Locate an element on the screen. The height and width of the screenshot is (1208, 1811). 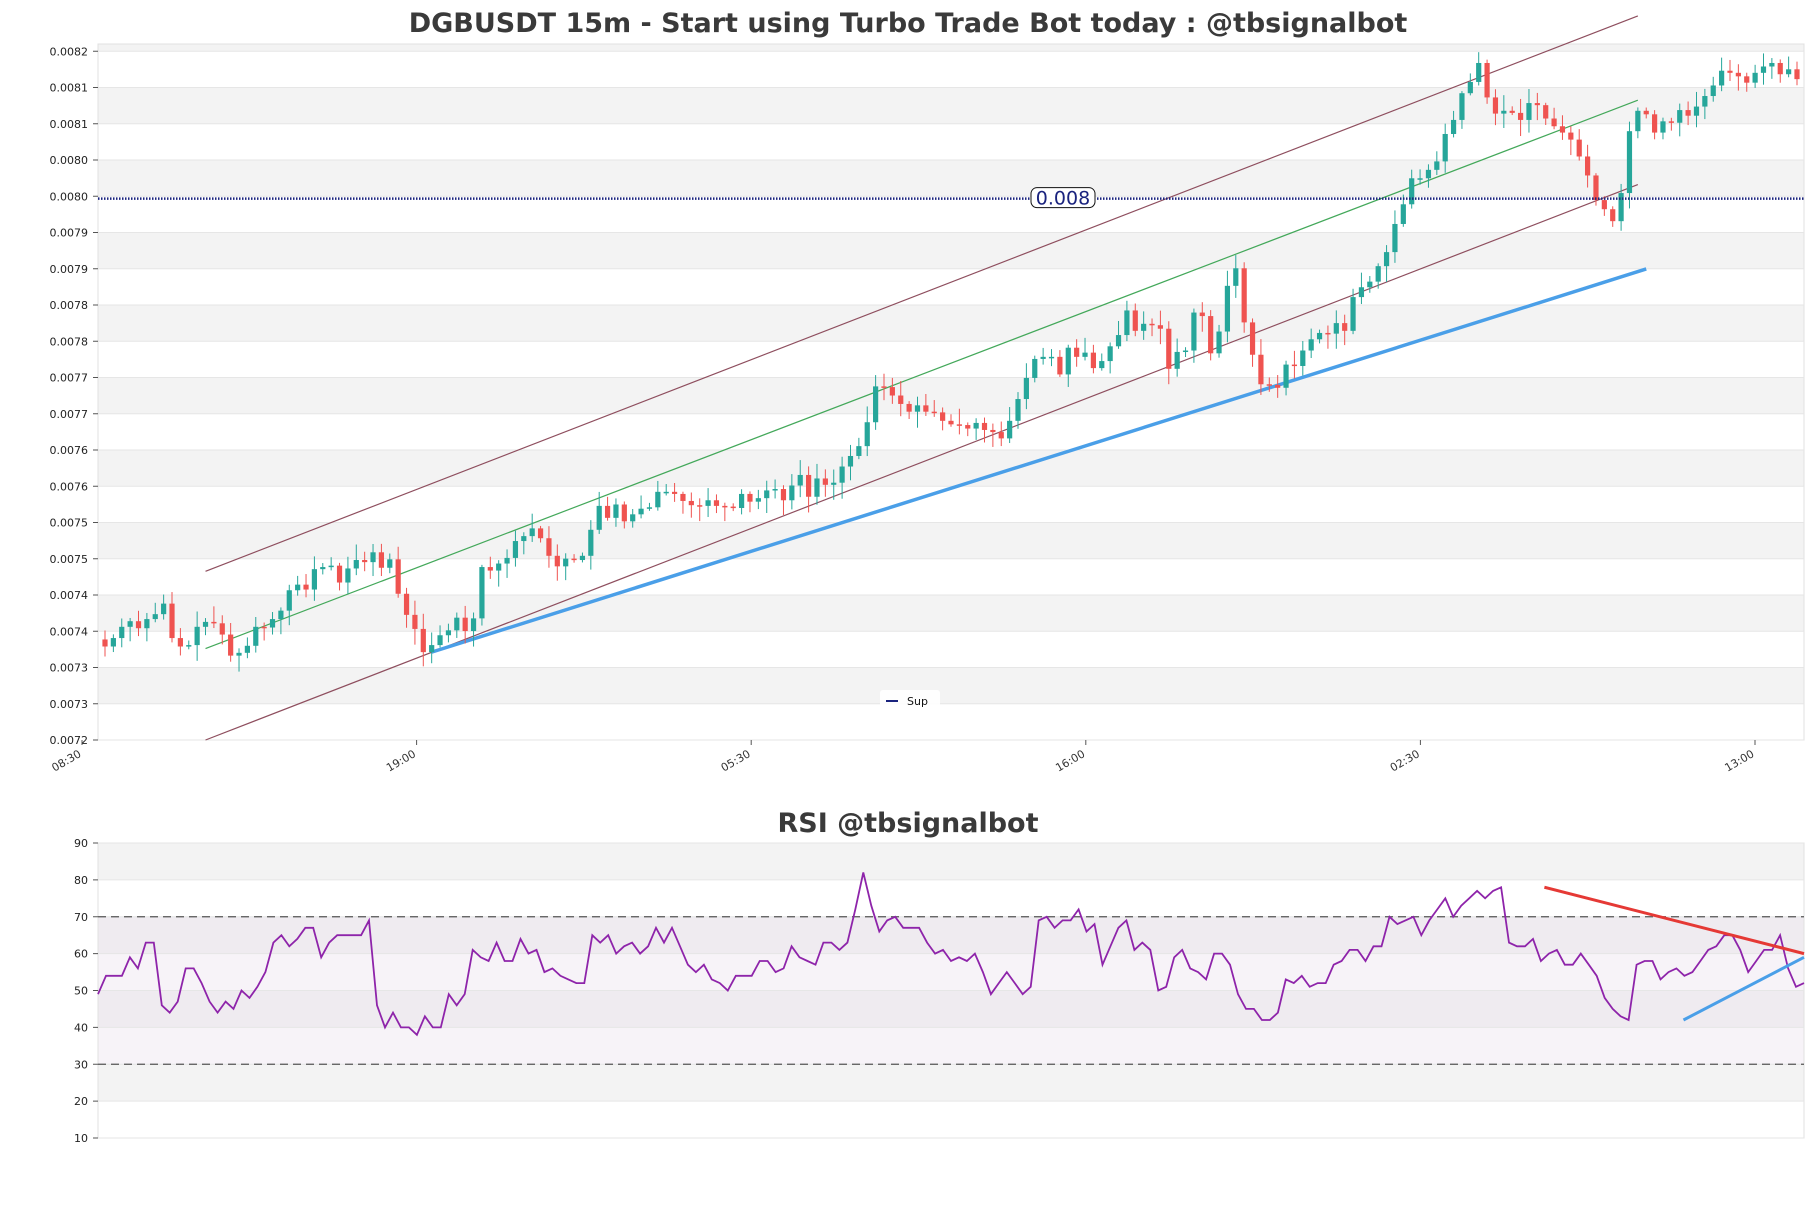
support-level-label-box is located at coordinates (1063, 198).